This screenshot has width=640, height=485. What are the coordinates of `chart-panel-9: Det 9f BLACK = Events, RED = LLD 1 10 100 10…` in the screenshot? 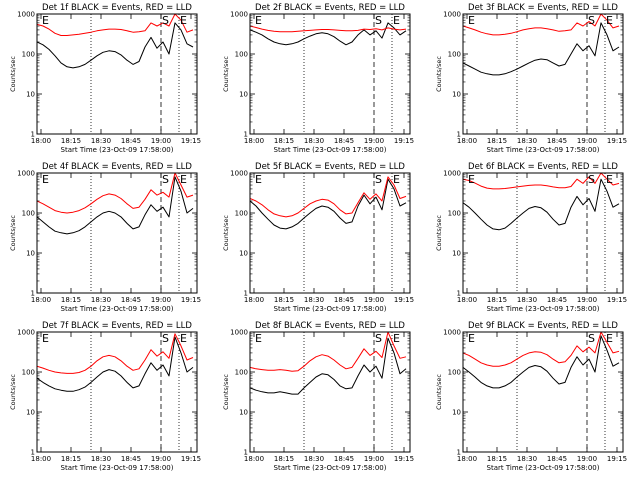 It's located at (531, 396).